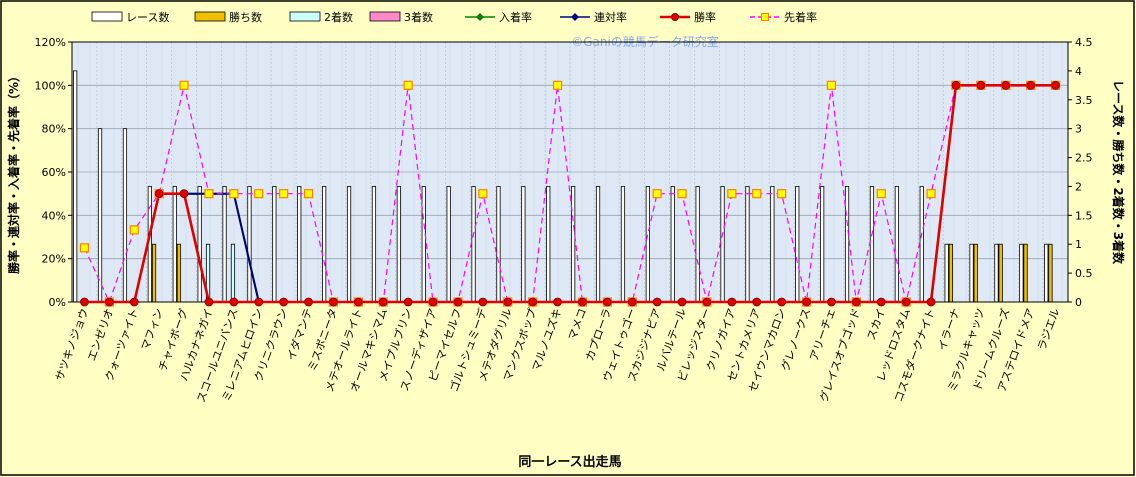 The width and height of the screenshot is (1136, 477). Describe the element at coordinates (757, 194) in the screenshot. I see `point-先着率-27` at that location.